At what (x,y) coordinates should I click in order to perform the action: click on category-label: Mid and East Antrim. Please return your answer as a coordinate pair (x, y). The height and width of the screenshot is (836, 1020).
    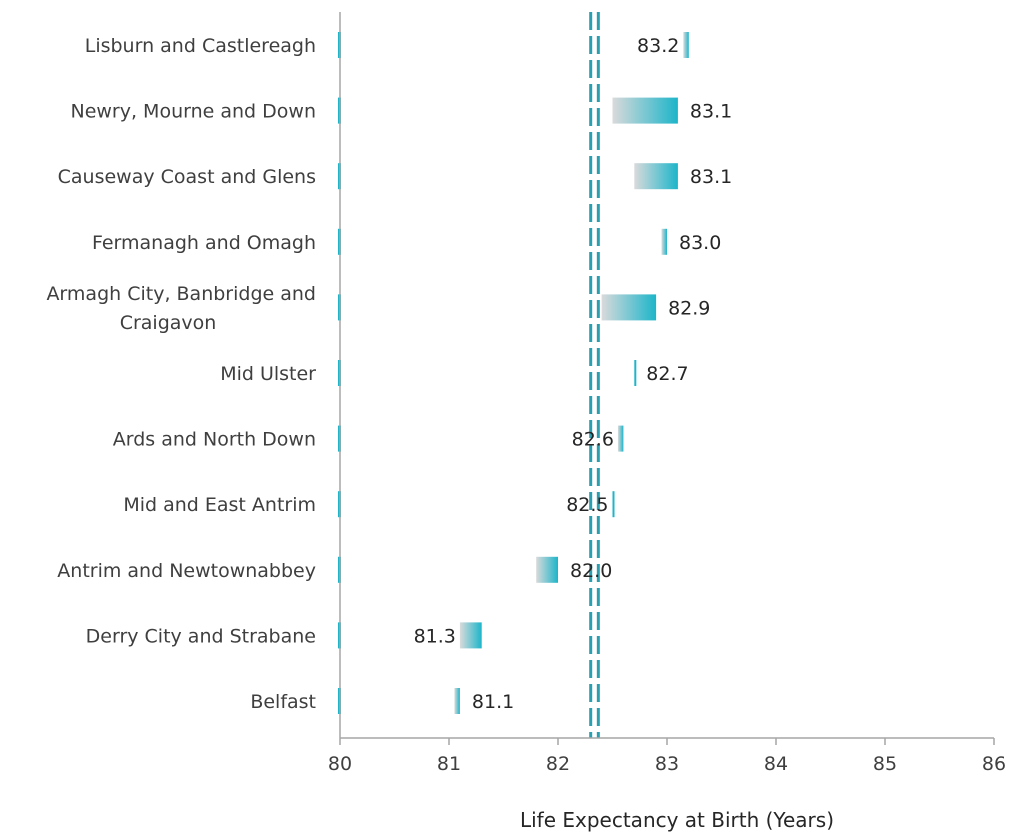
    Looking at the image, I should click on (219, 505).